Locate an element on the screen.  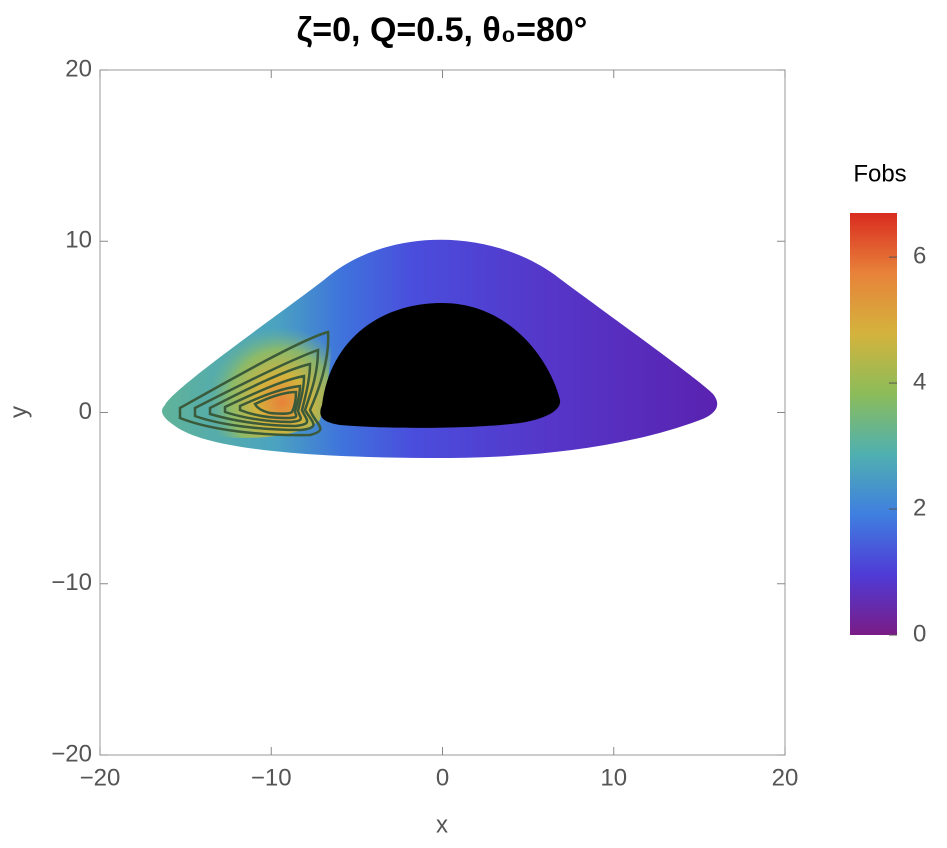
x-tick-label: −10 is located at coordinates (271, 777).